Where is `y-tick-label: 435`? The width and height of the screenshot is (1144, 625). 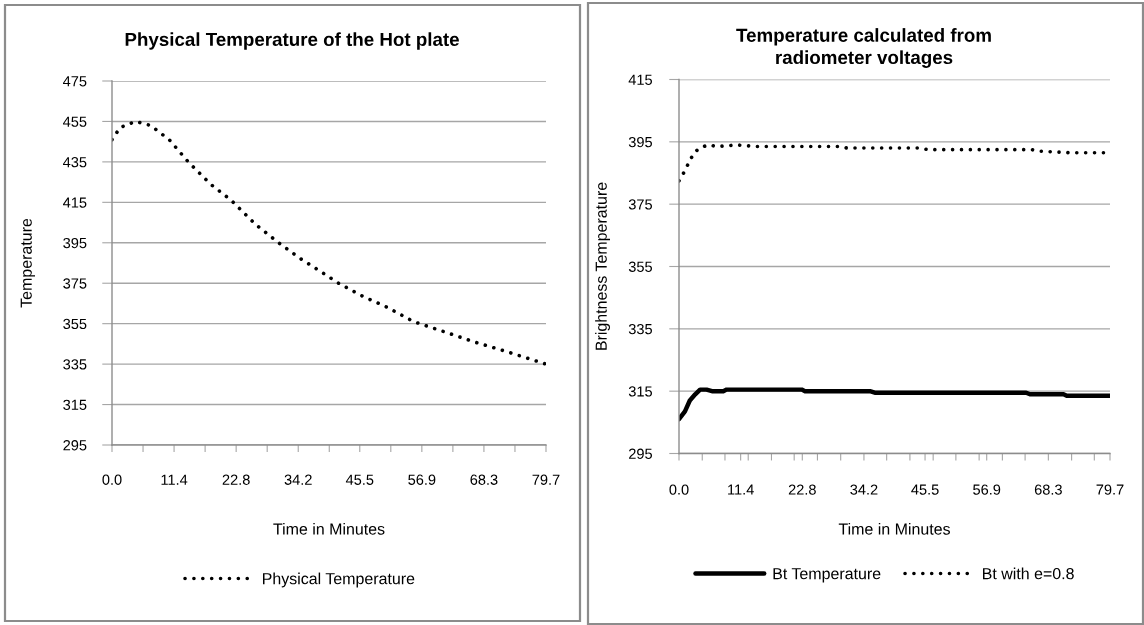 y-tick-label: 435 is located at coordinates (75, 162).